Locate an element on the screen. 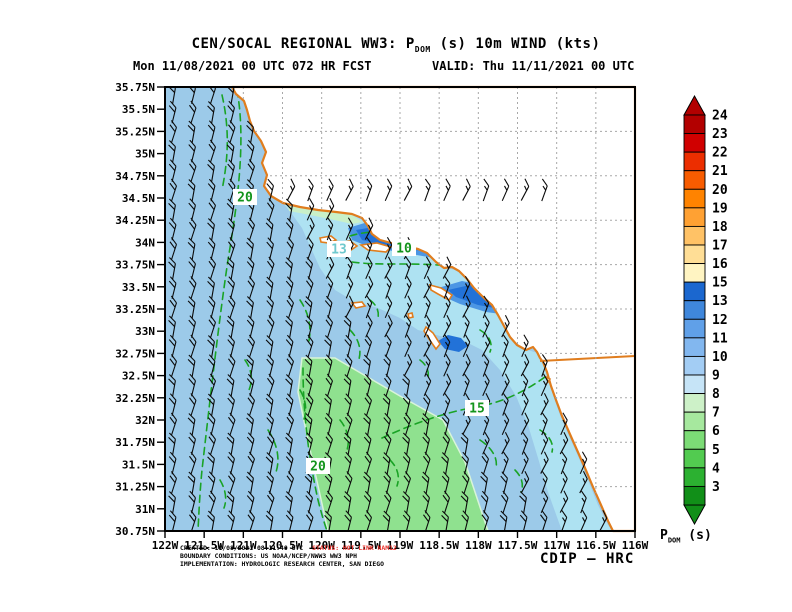 Image resolution: width=792 pixels, height=612 pixels. colorbar-tick-label: 24 is located at coordinates (720, 116).